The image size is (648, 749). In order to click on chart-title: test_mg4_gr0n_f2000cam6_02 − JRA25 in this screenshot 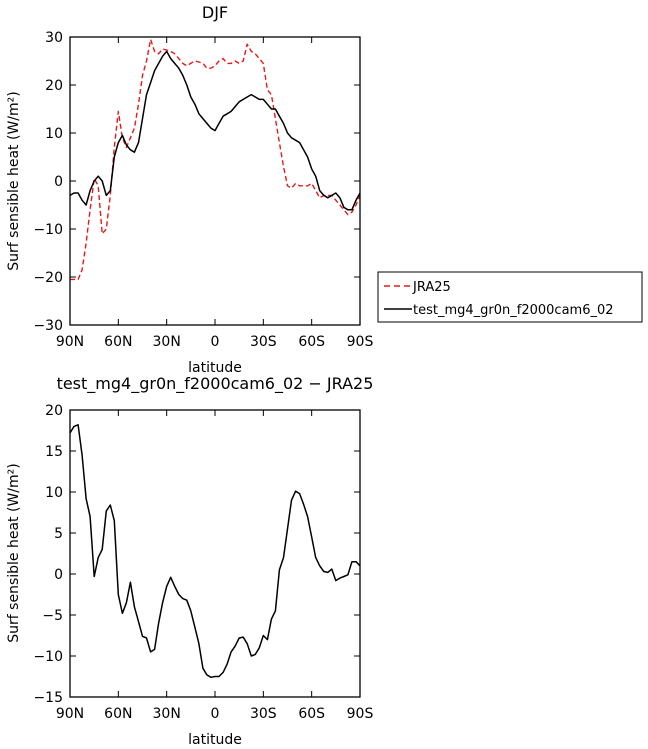, I will do `click(215, 384)`.